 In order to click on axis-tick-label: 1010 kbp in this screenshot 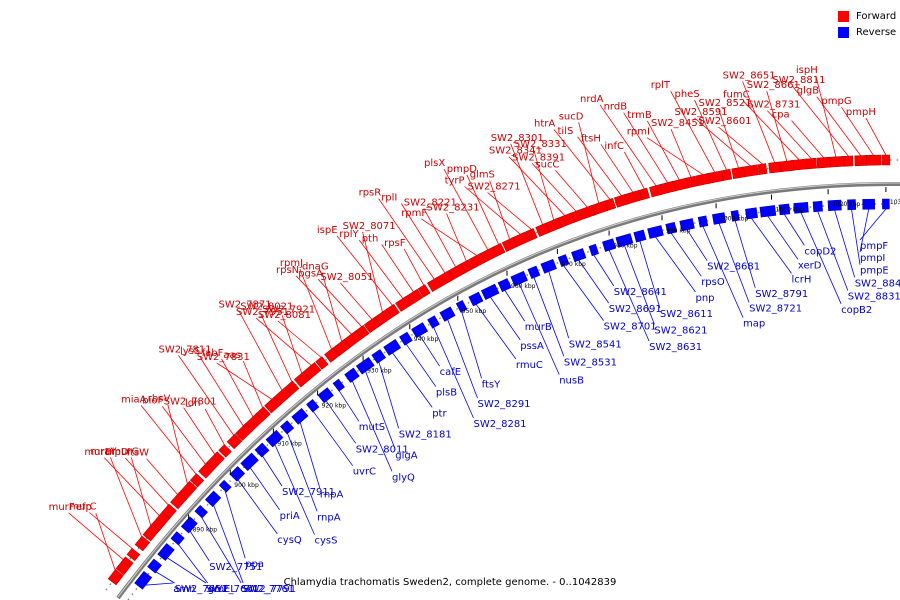, I will do `click(790, 210)`.